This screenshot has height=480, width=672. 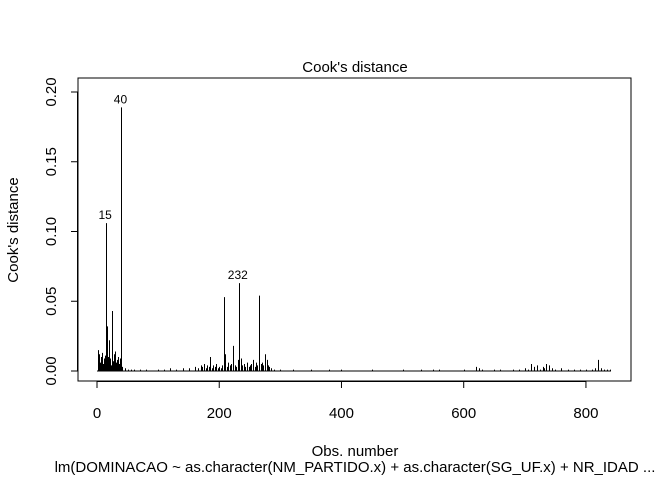 I want to click on y-tick-label: 0.10, so click(x=51, y=231).